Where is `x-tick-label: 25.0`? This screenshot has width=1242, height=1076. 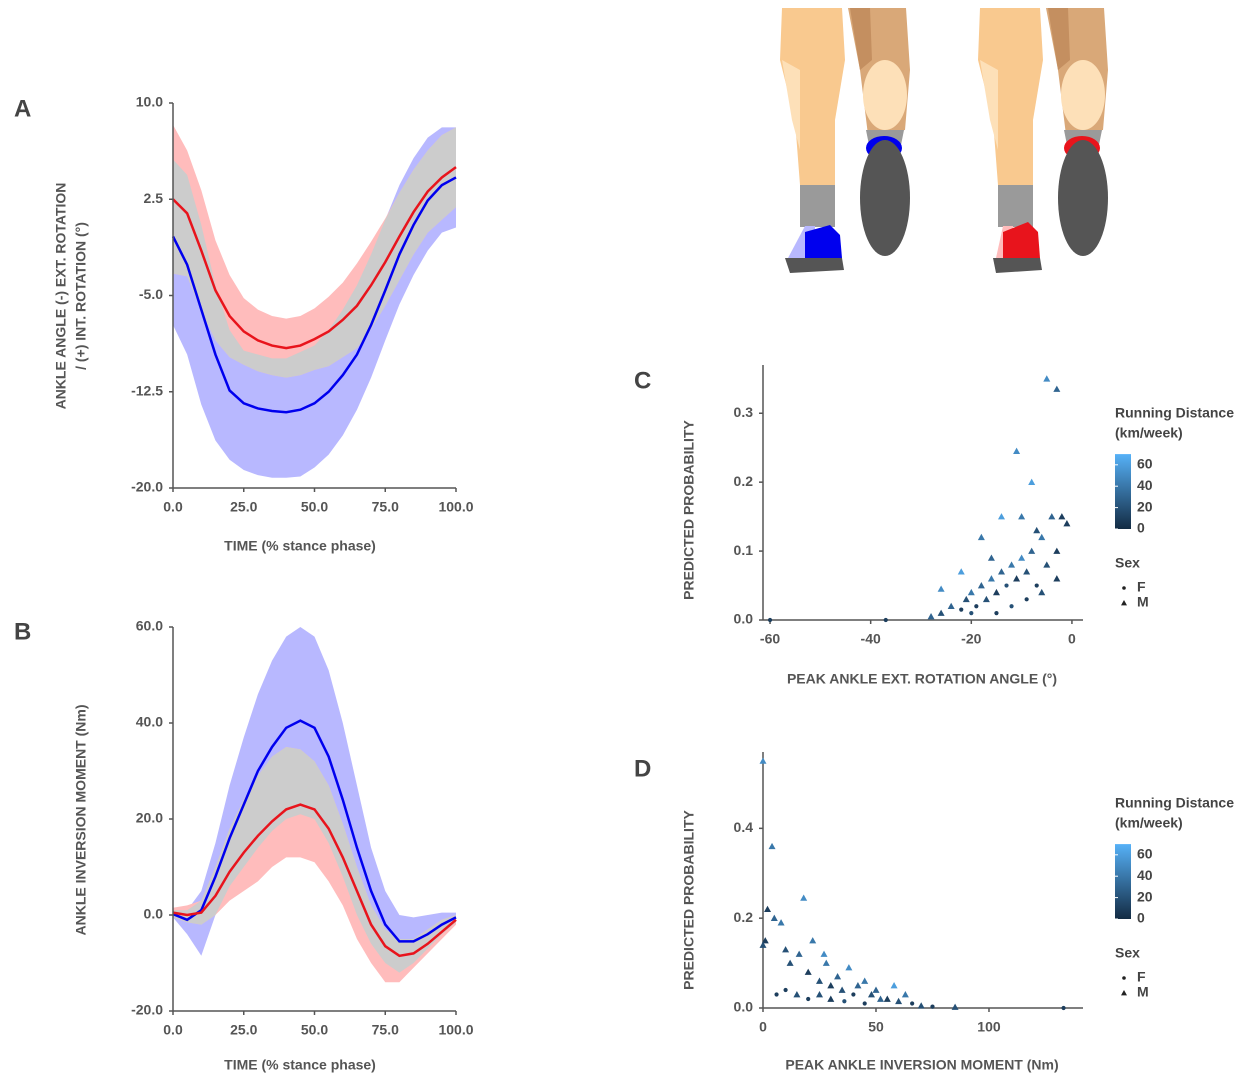
x-tick-label: 25.0 is located at coordinates (243, 1030).